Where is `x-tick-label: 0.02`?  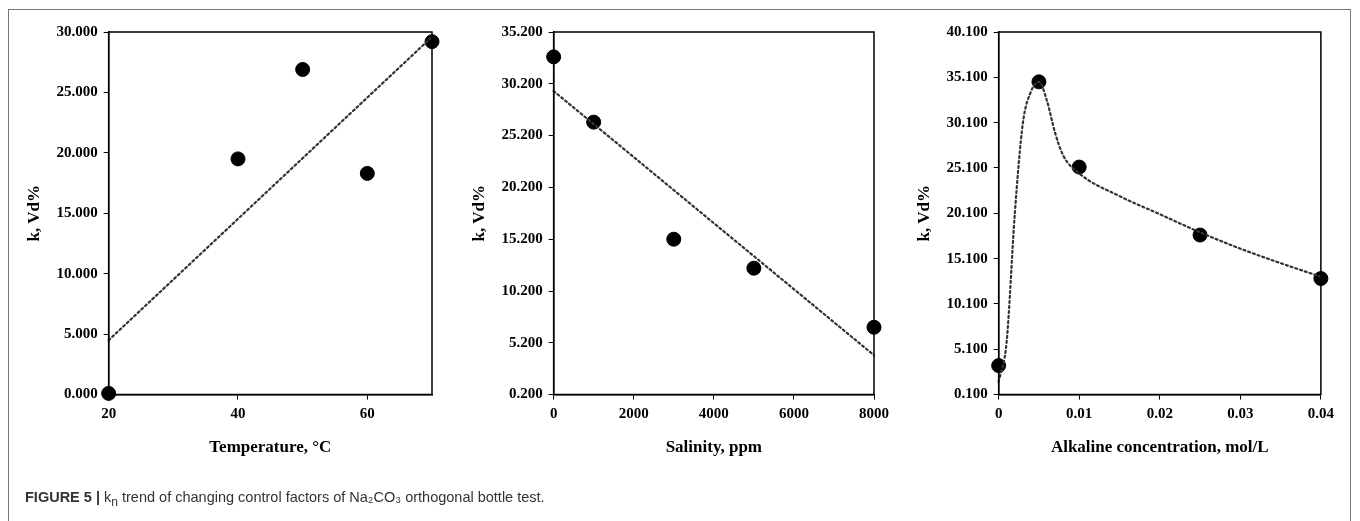 x-tick-label: 0.02 is located at coordinates (1159, 413).